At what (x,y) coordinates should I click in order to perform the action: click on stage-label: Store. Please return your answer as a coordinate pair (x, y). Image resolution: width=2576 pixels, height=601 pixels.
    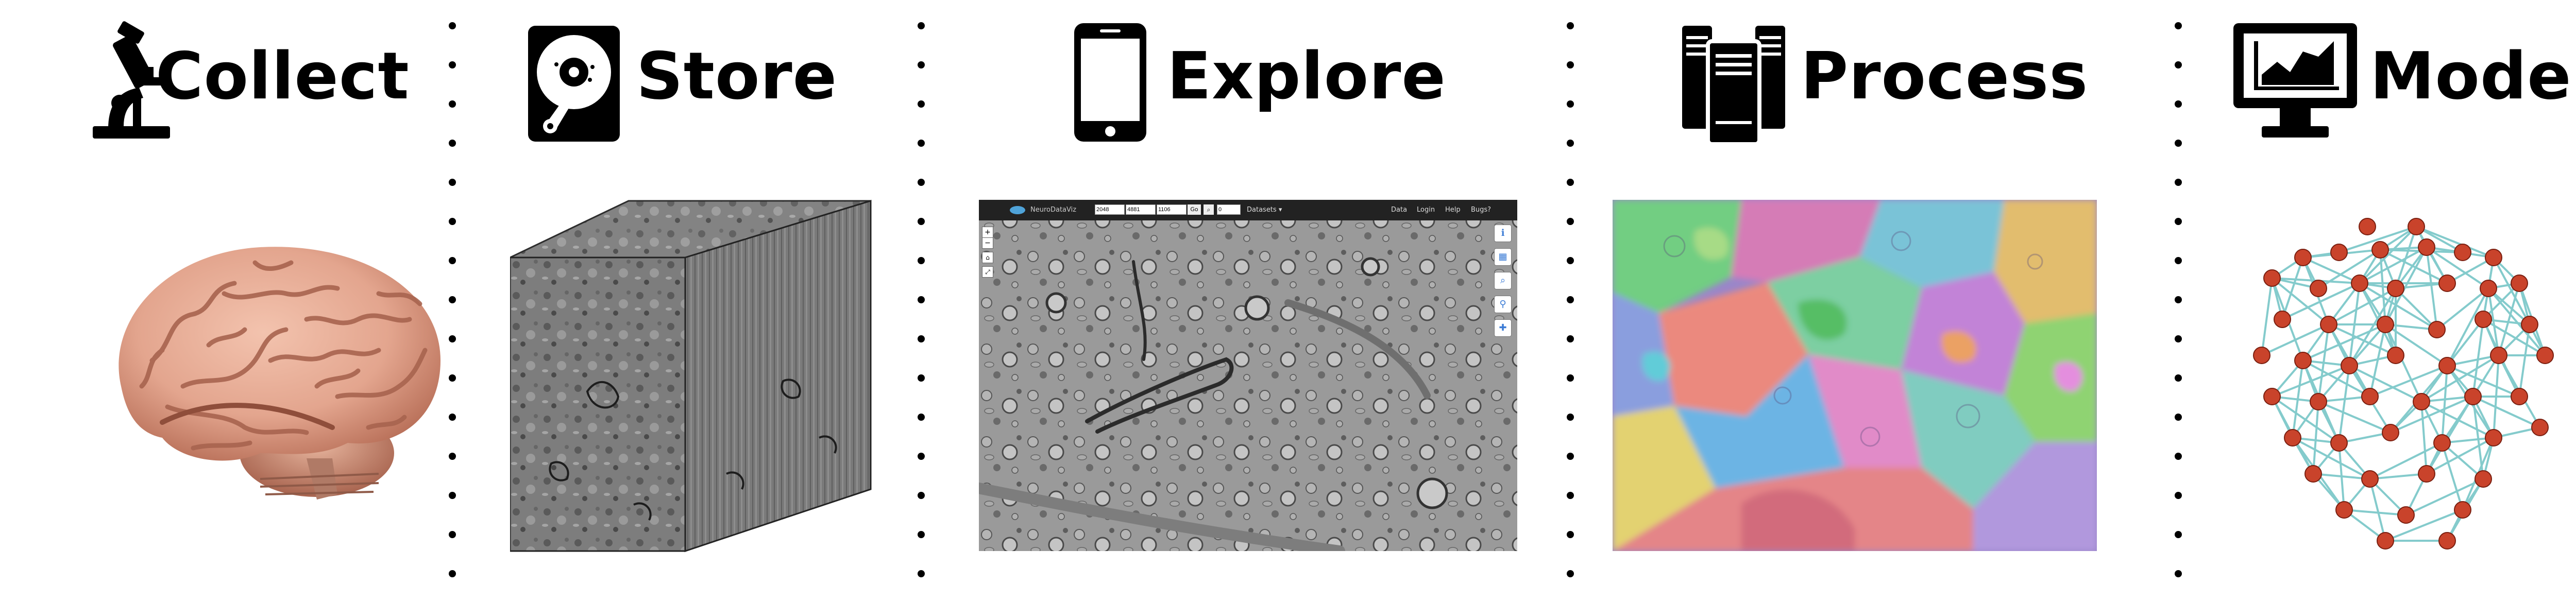
    Looking at the image, I should click on (737, 76).